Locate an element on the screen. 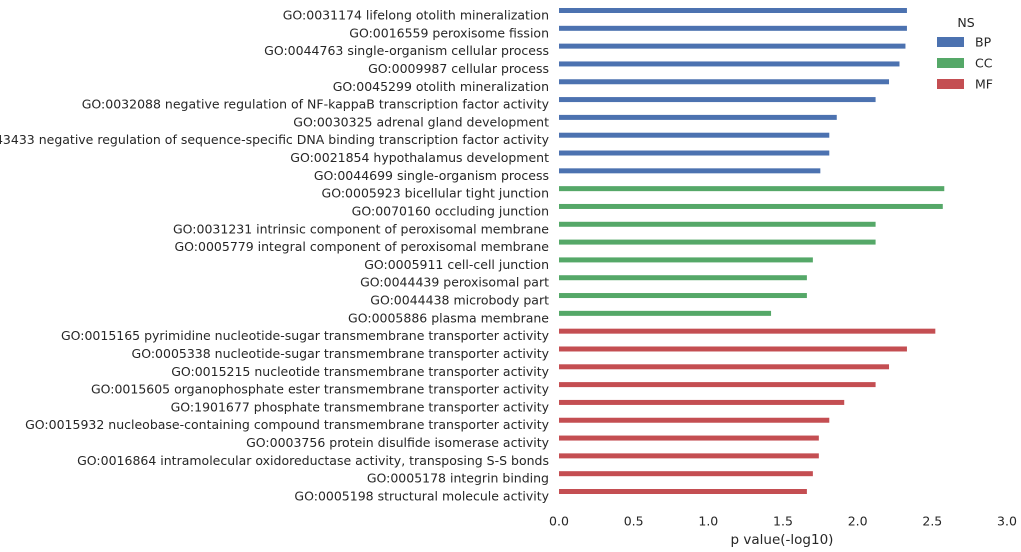 The image size is (1021, 552). legend-swatch-cc is located at coordinates (950, 63).